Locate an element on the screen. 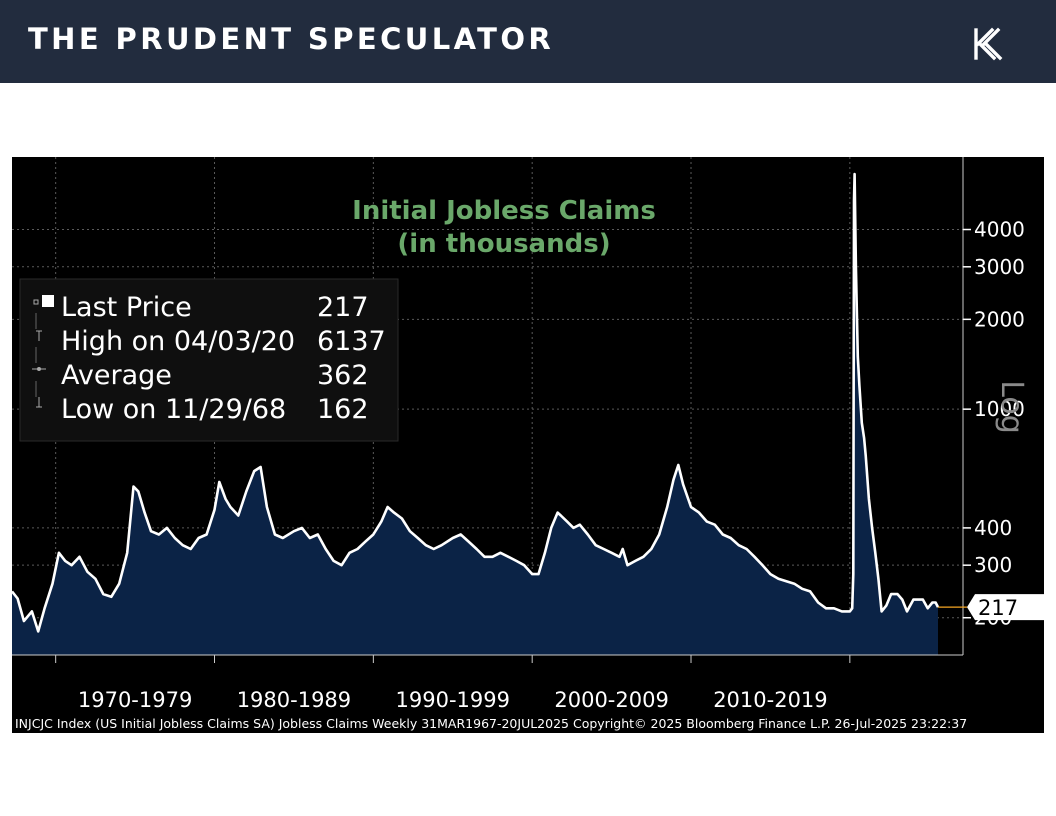  legend-value-3: 162 is located at coordinates (343, 409).